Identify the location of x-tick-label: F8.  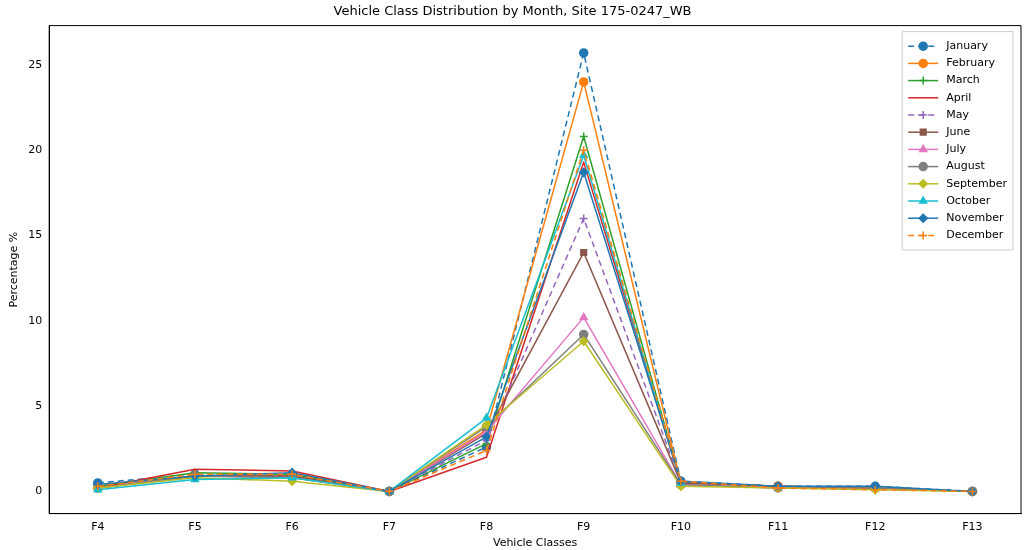
(486, 527).